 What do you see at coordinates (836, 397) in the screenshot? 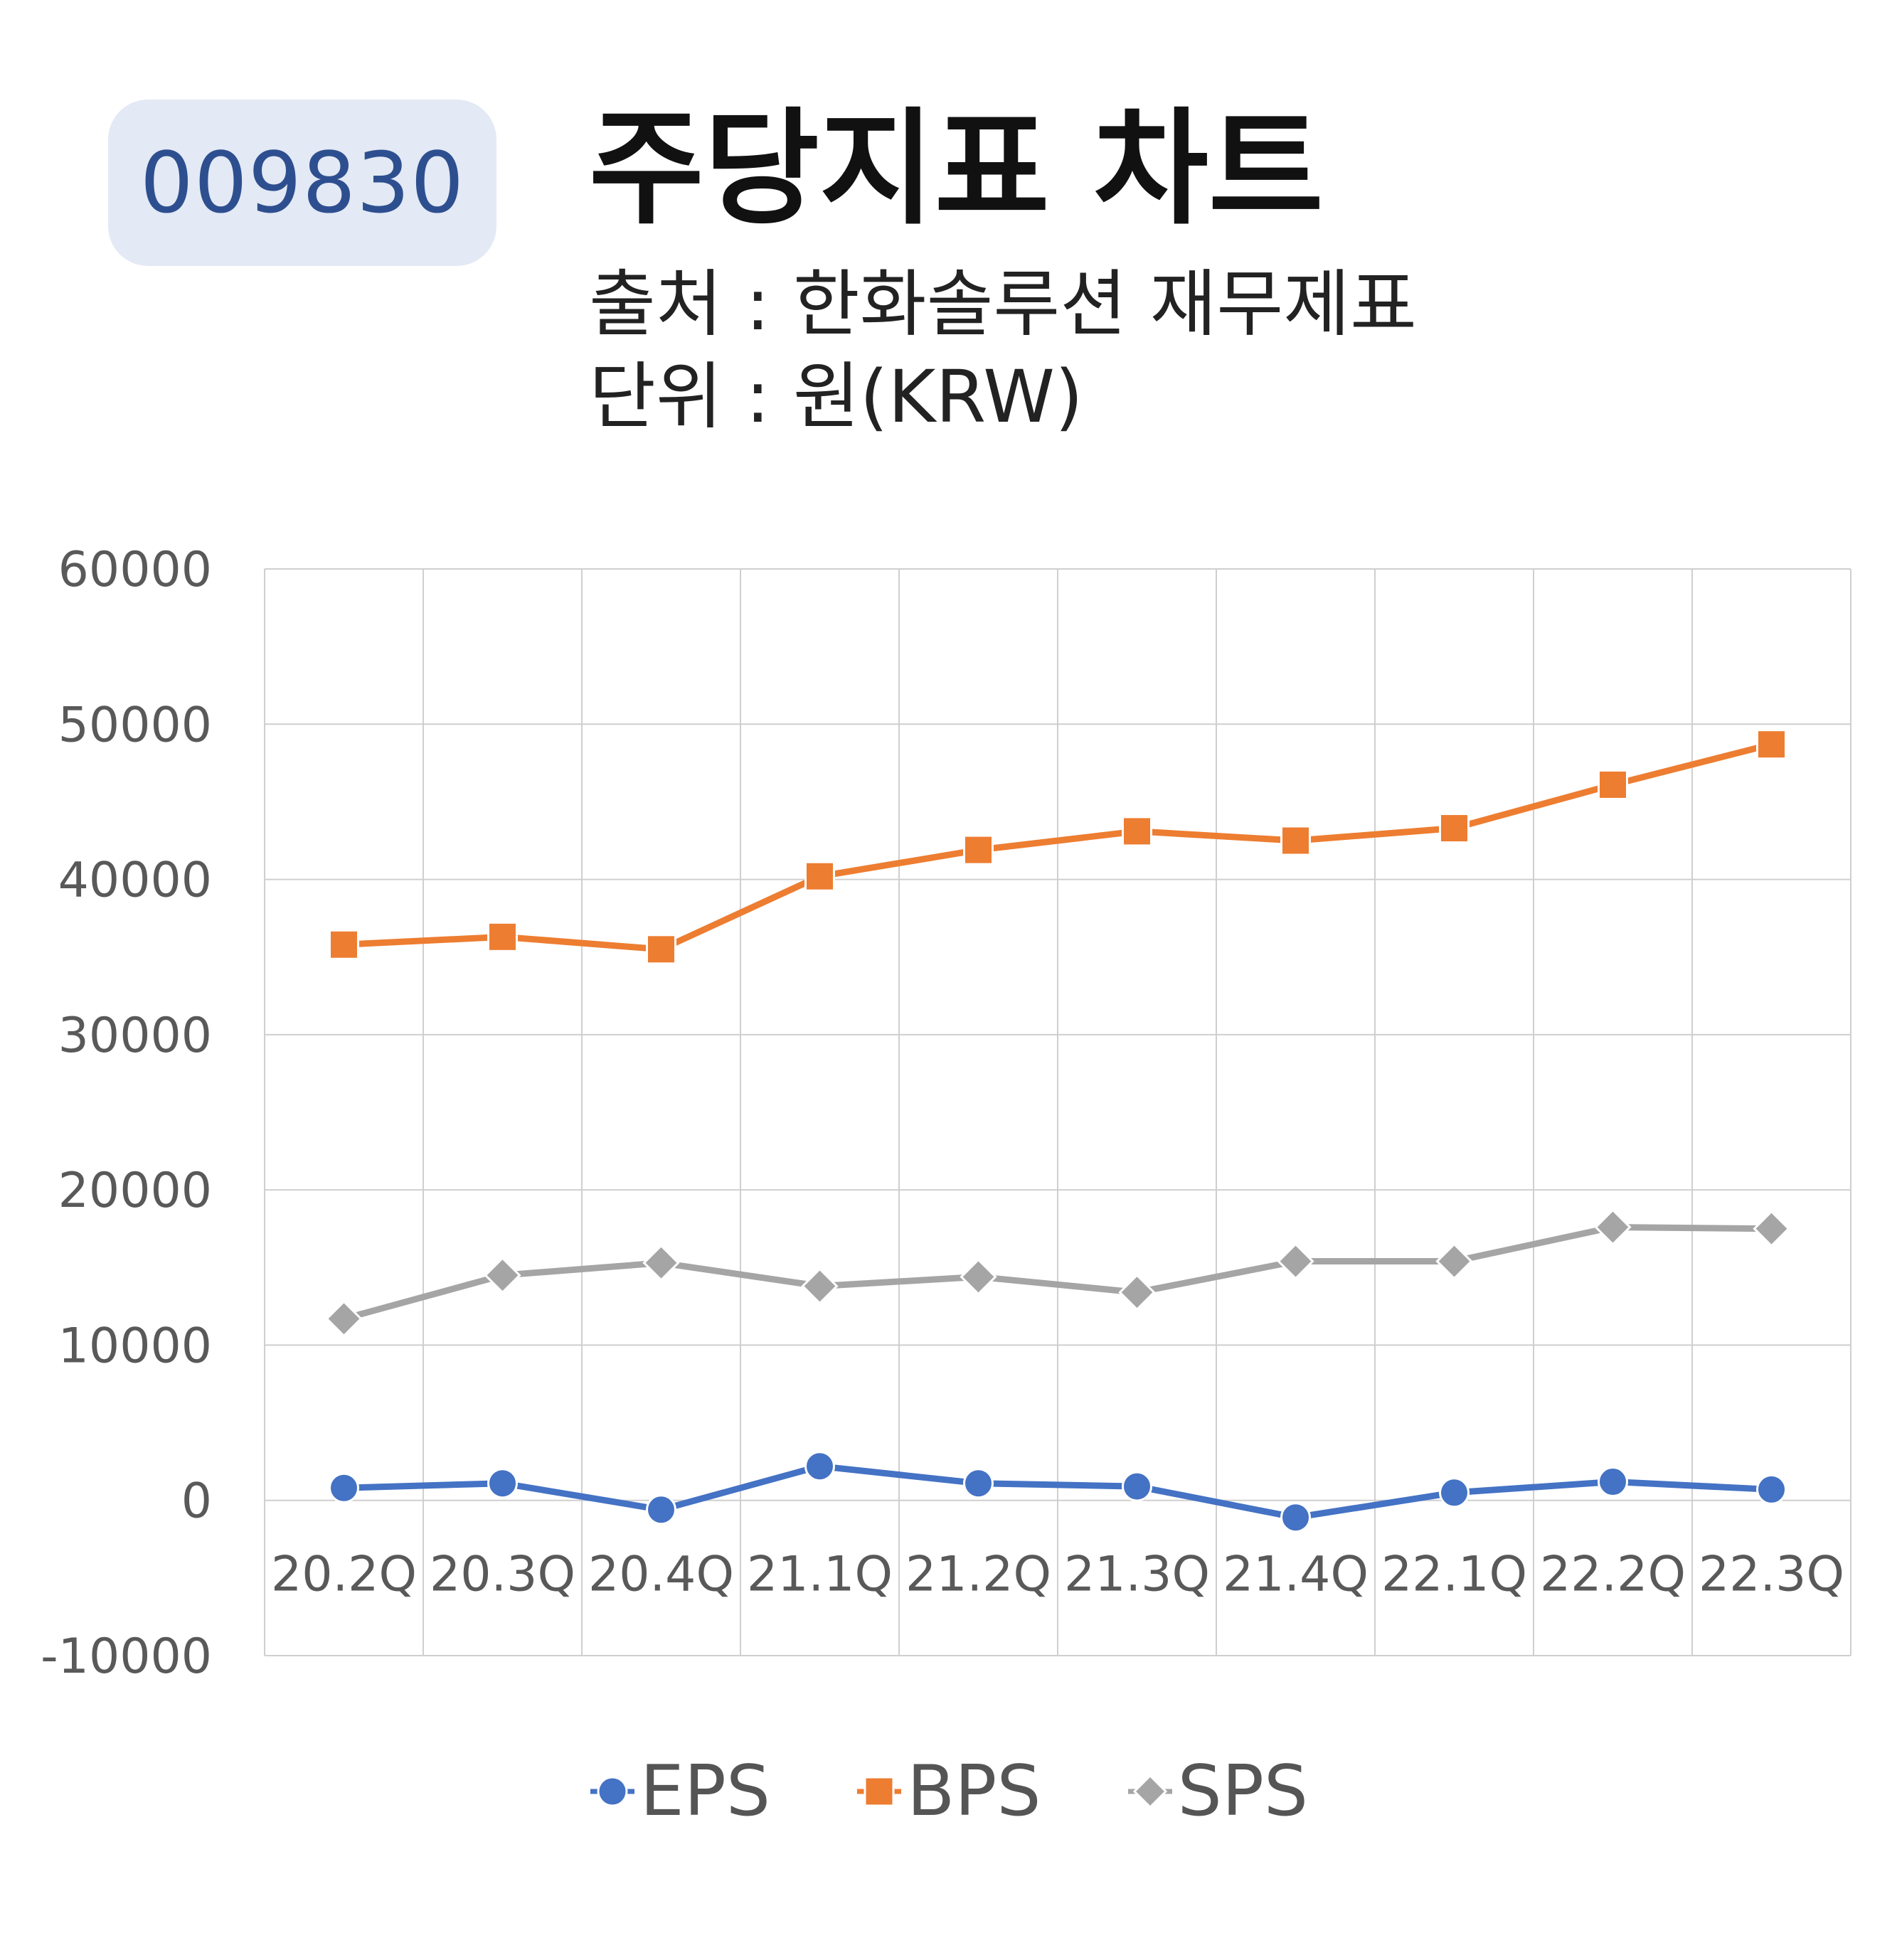
I see `unit-note: 단위 : 원(KRW)` at bounding box center [836, 397].